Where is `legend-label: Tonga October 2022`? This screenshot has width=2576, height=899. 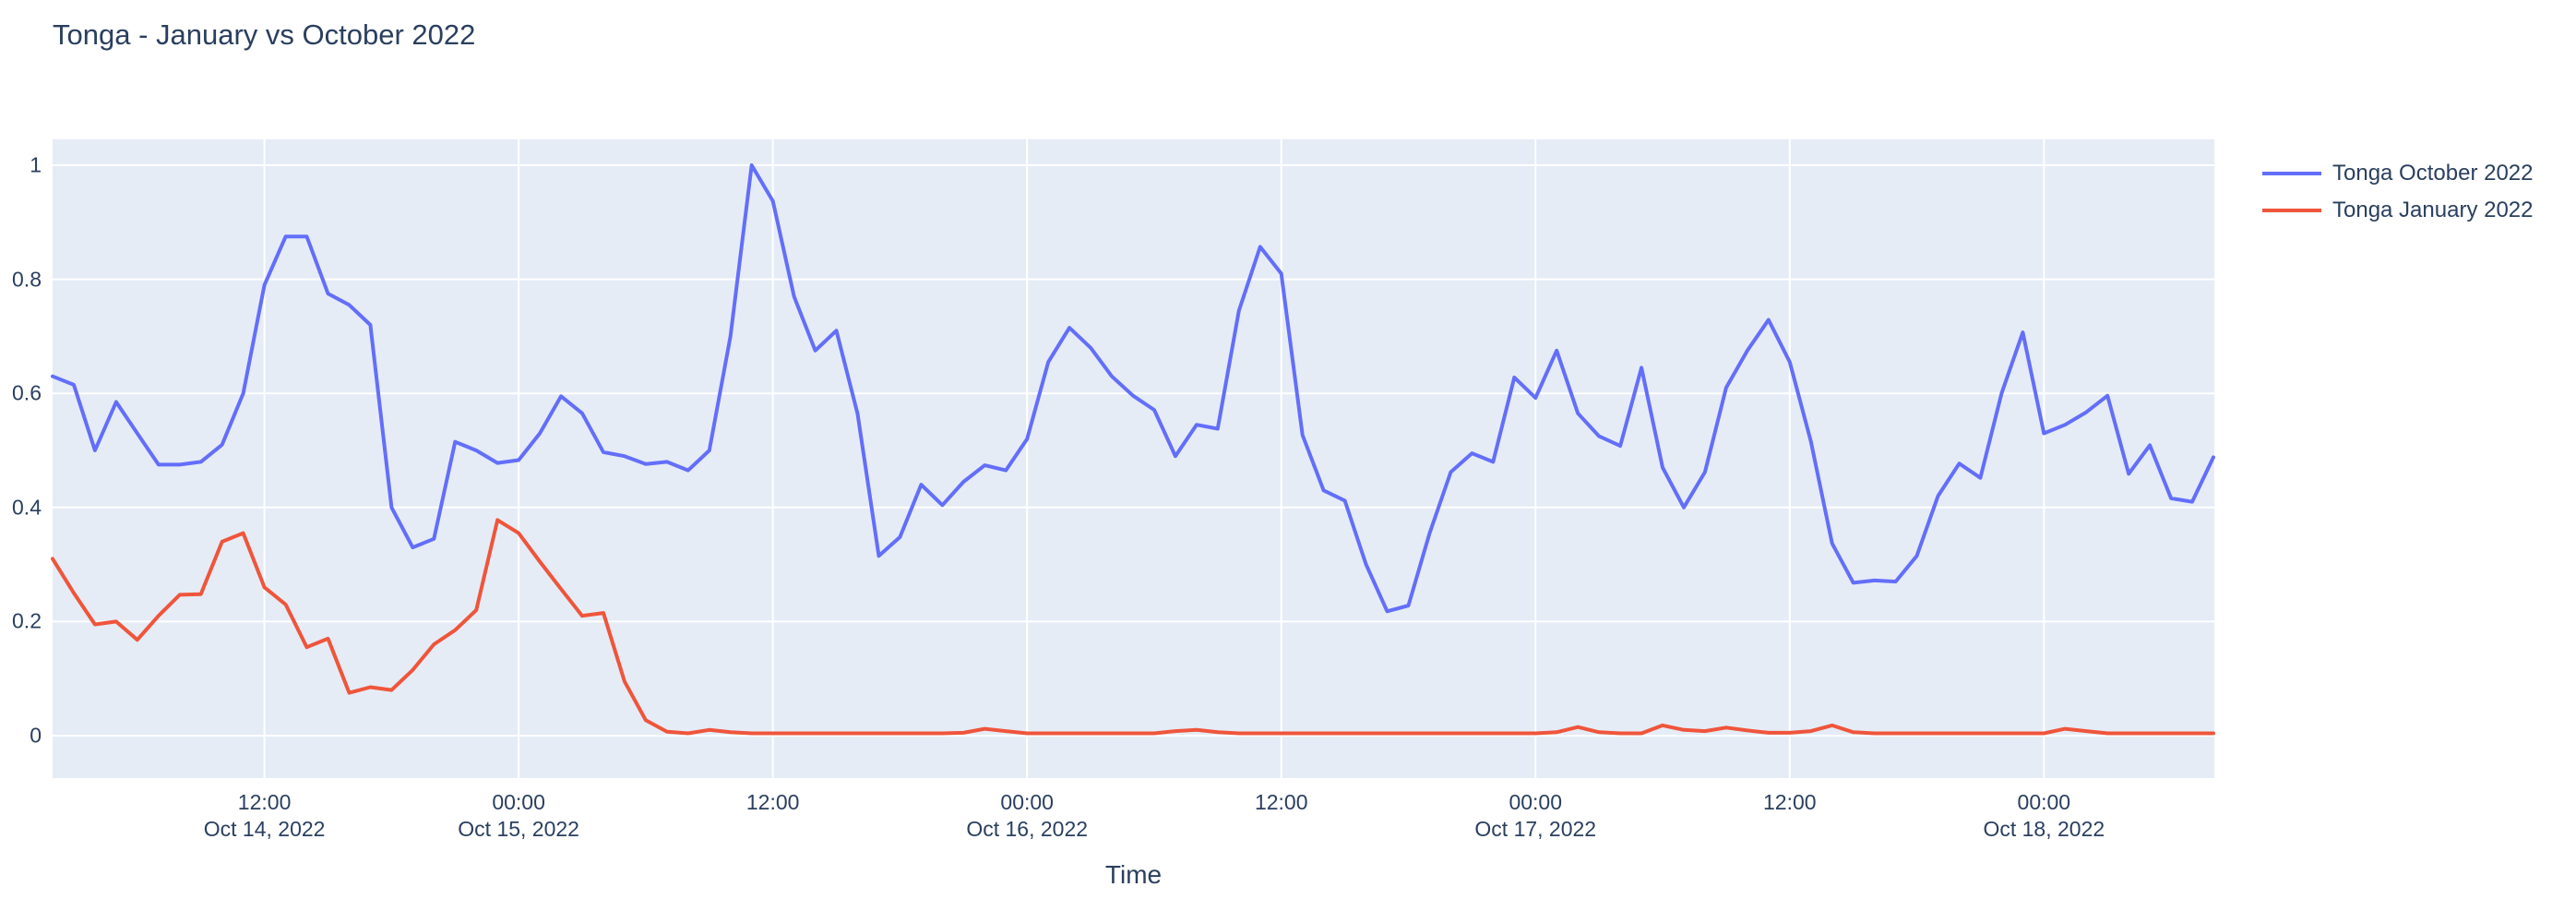 legend-label: Tonga October 2022 is located at coordinates (2433, 173).